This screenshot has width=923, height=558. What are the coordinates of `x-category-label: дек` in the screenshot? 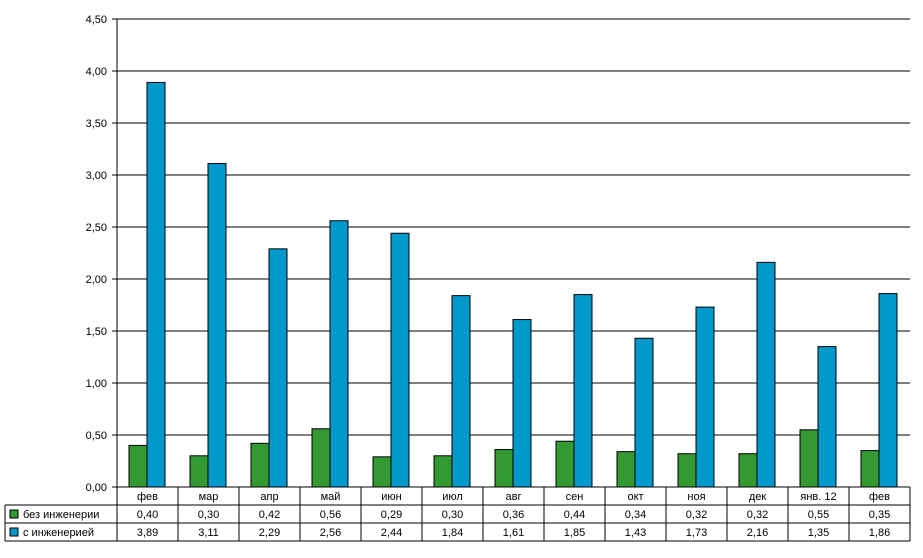 It's located at (758, 497).